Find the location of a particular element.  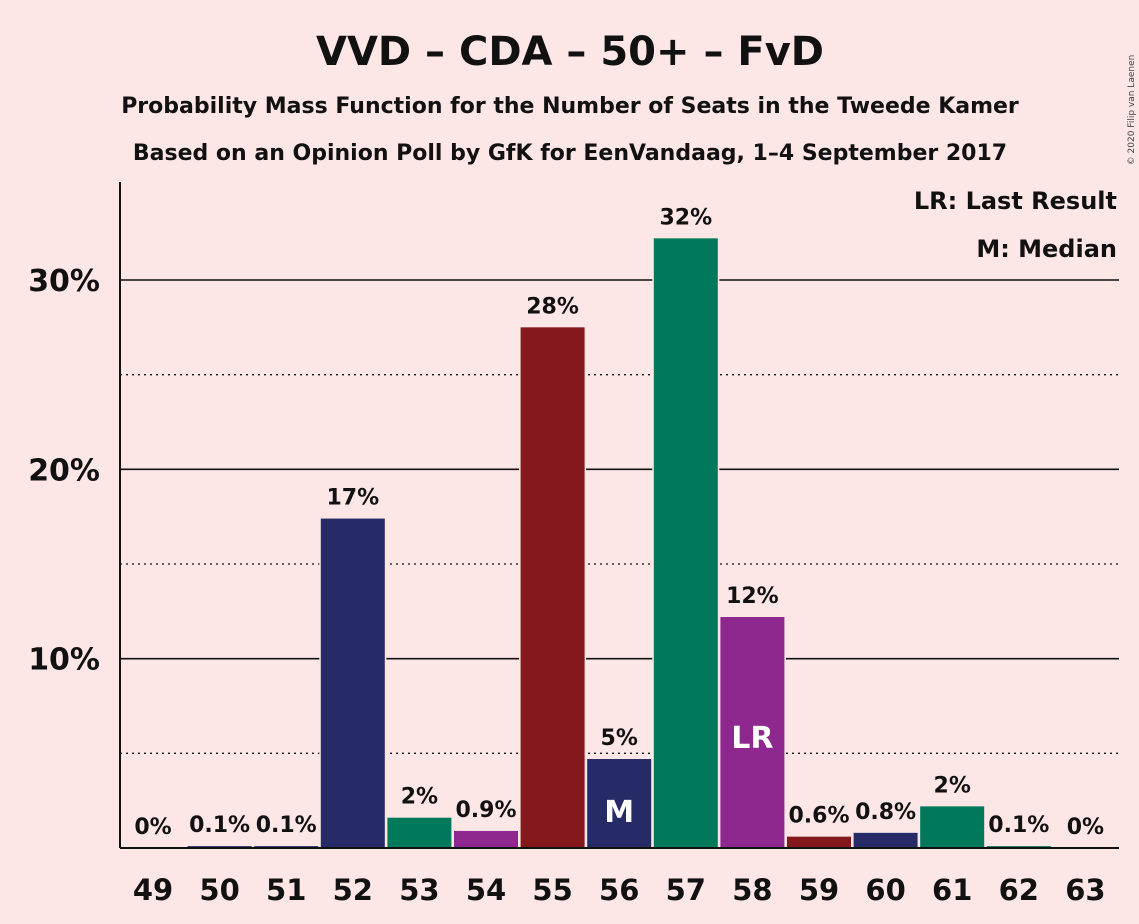

value-label-52: 17% is located at coordinates (352, 498).